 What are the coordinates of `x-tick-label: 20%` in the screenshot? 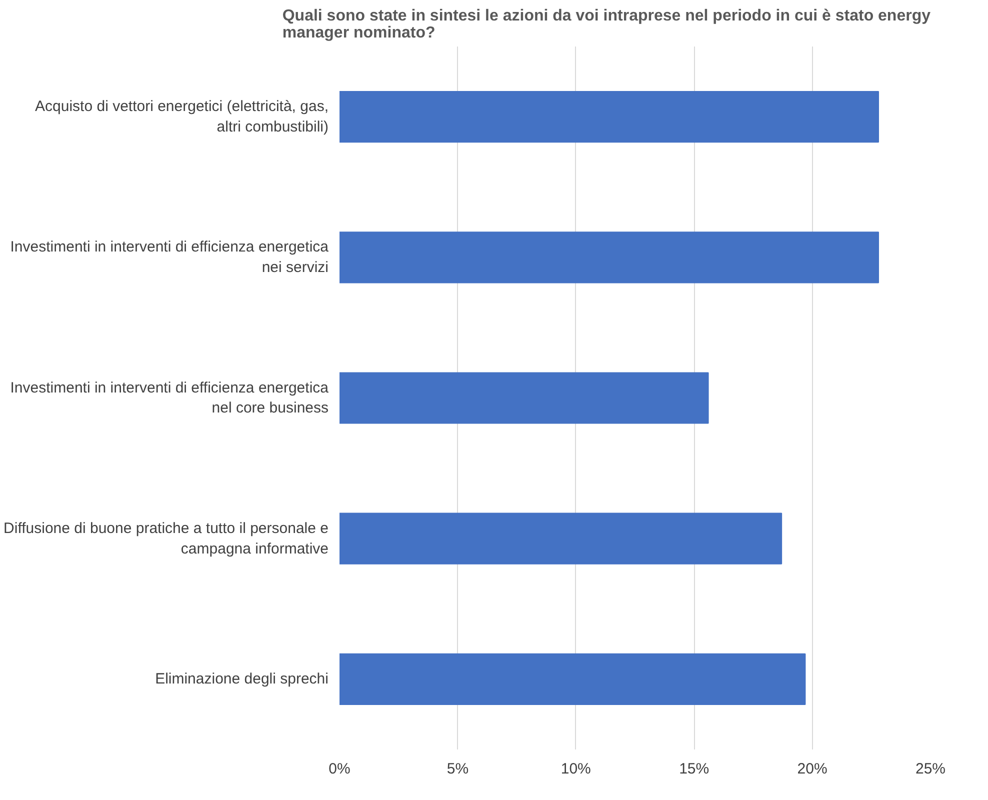 It's located at (812, 769).